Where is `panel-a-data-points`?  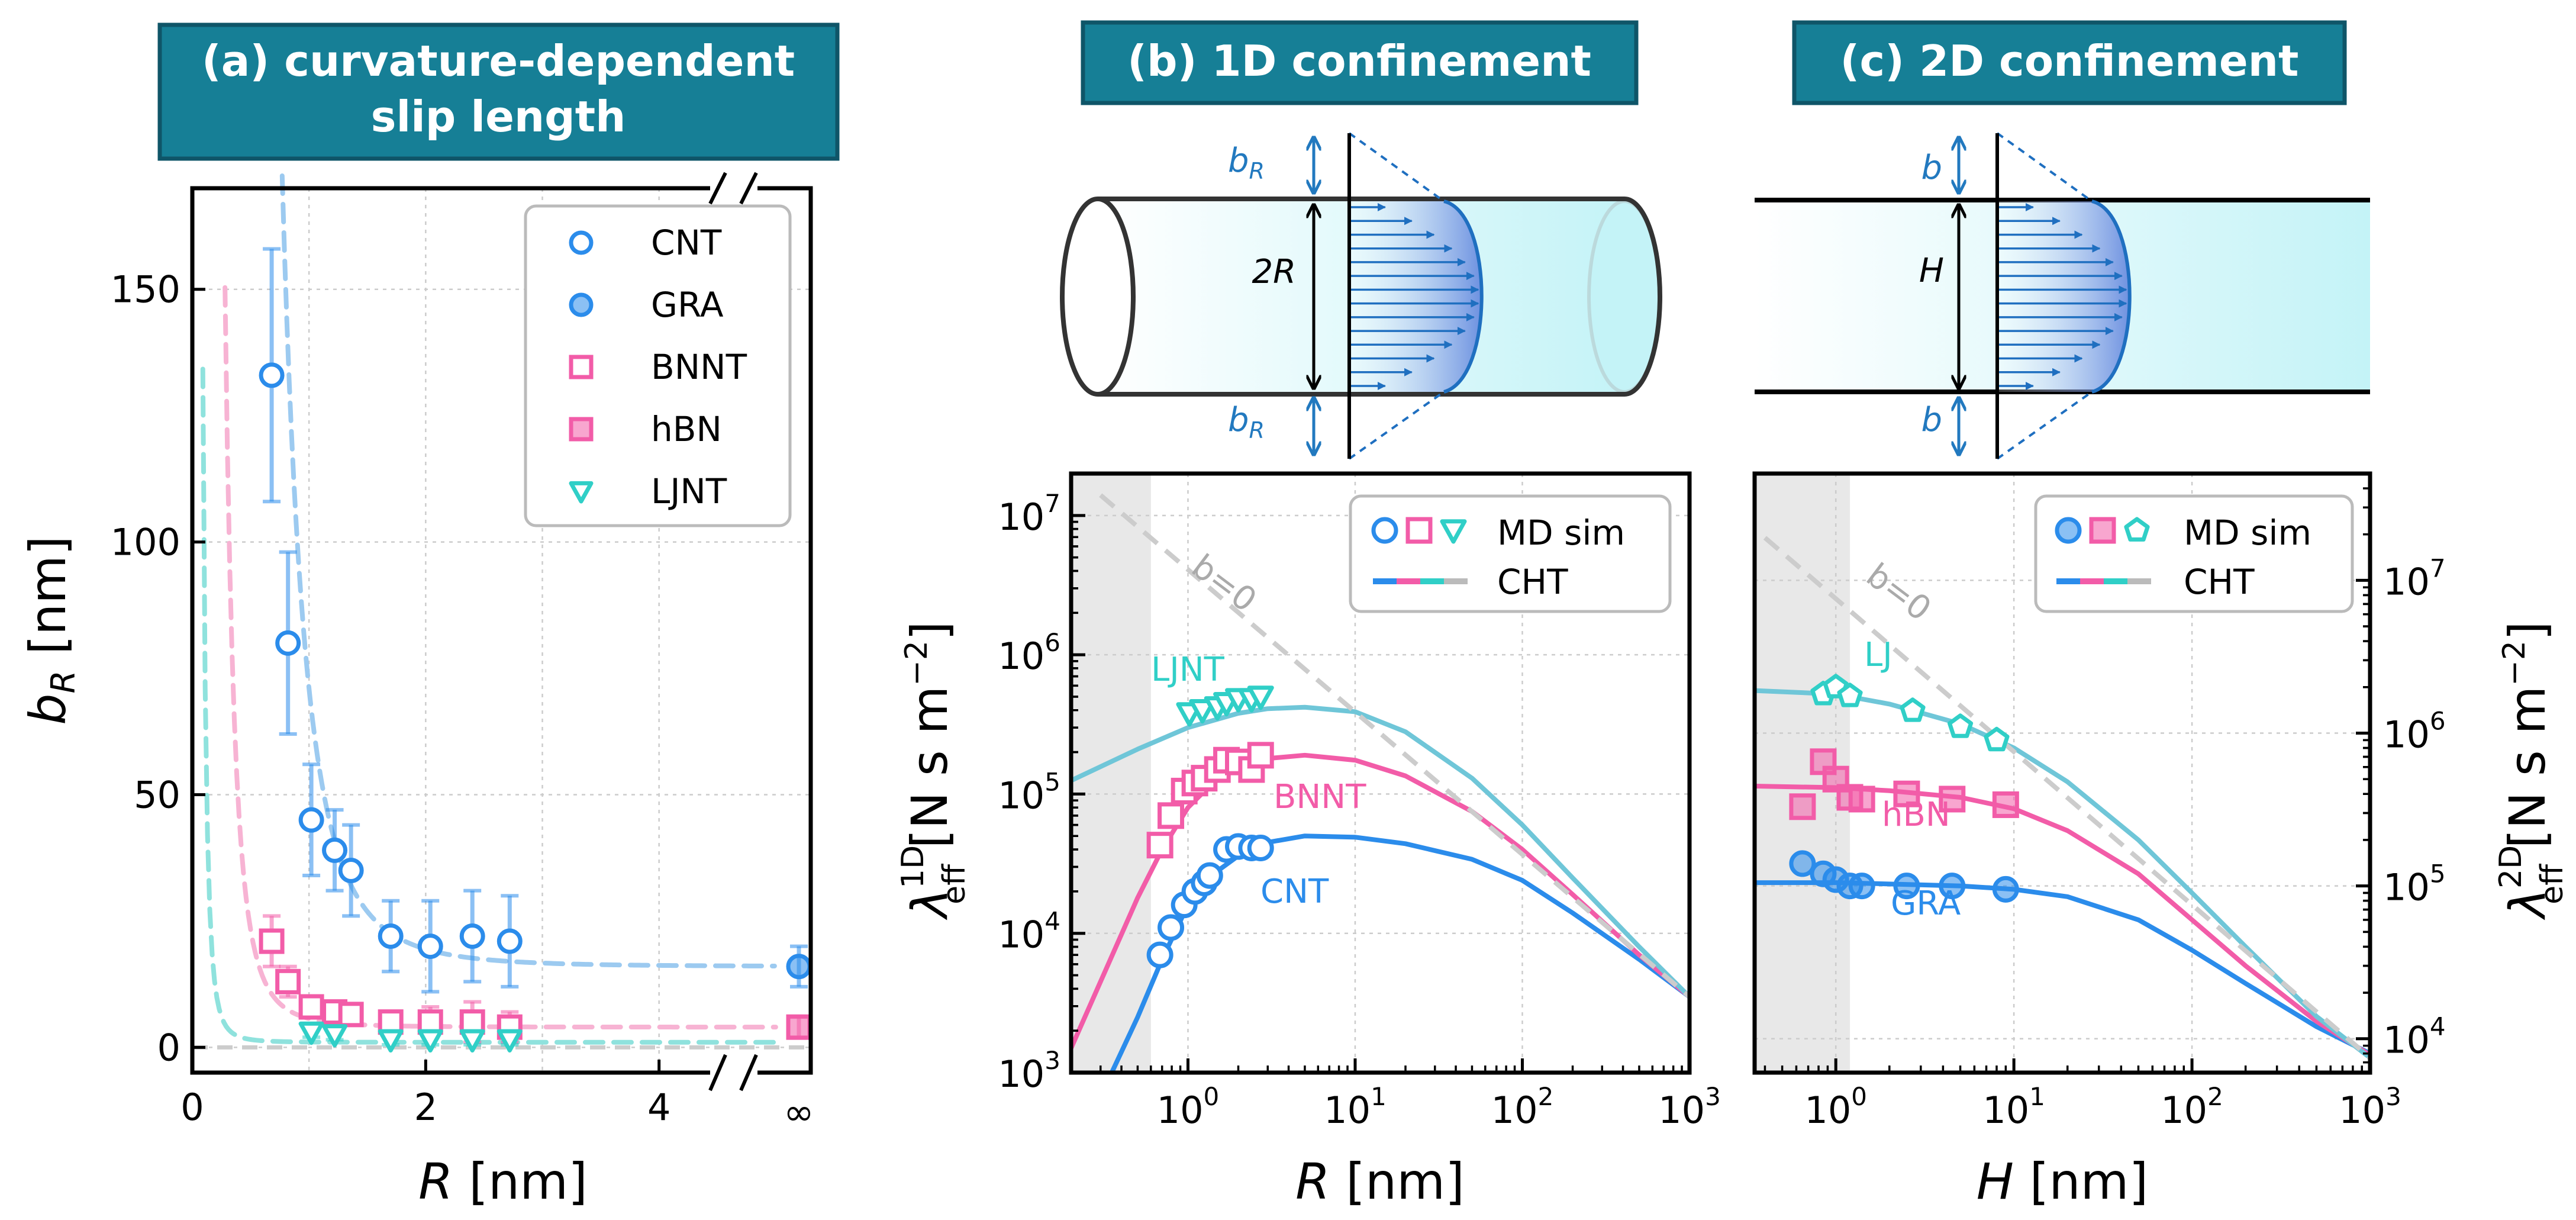
panel-a-data-points is located at coordinates (535, 650).